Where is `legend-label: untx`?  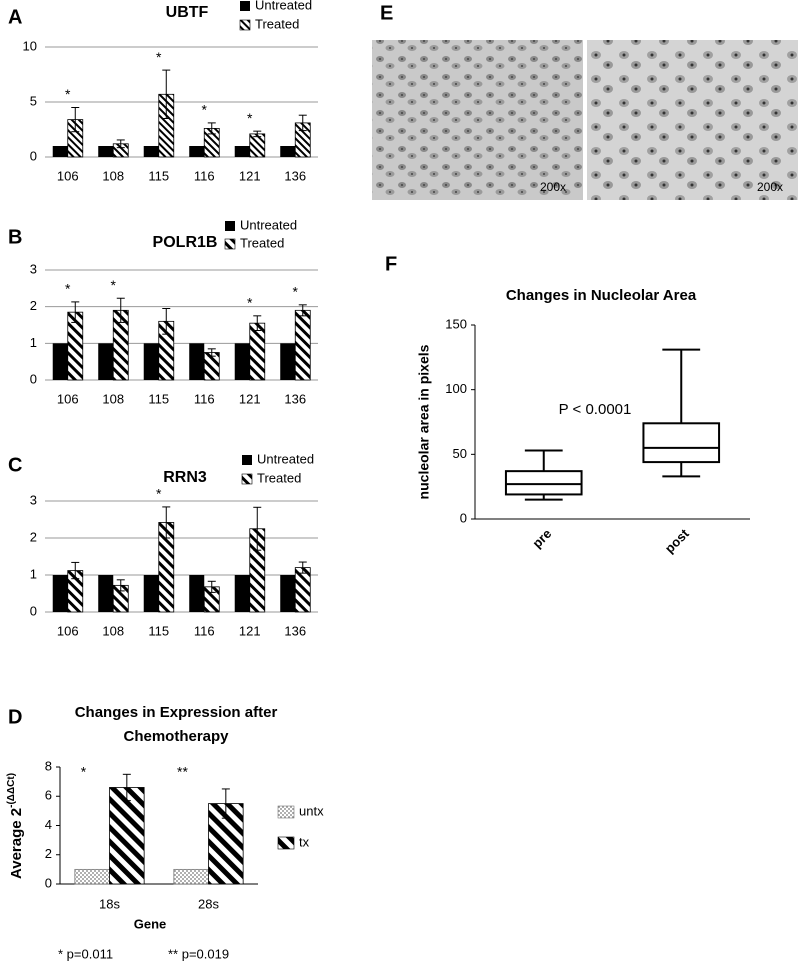 legend-label: untx is located at coordinates (311, 810).